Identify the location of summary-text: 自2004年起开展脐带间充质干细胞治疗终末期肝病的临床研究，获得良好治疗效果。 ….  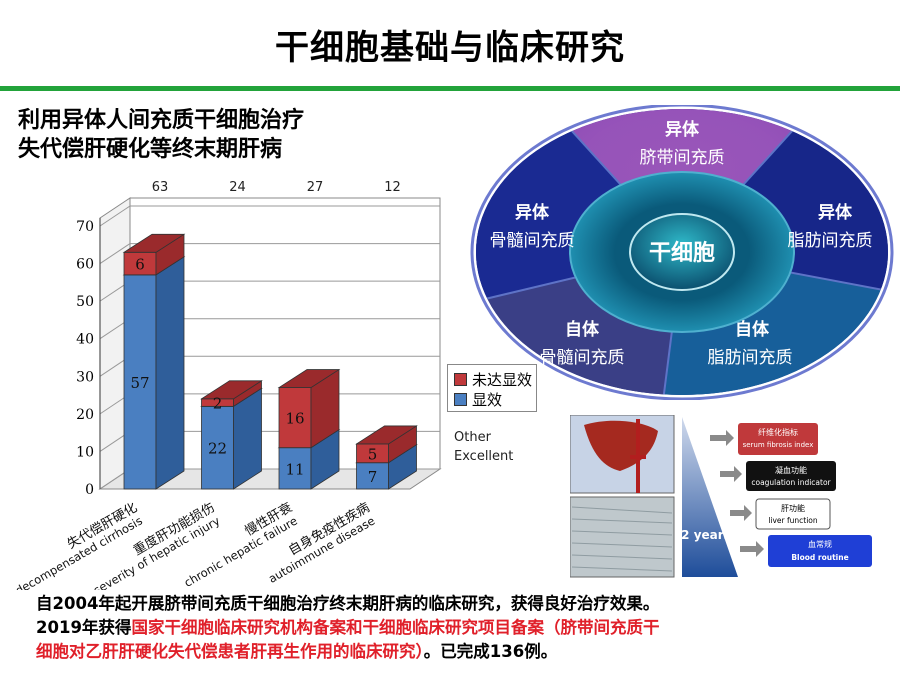
(461, 628).